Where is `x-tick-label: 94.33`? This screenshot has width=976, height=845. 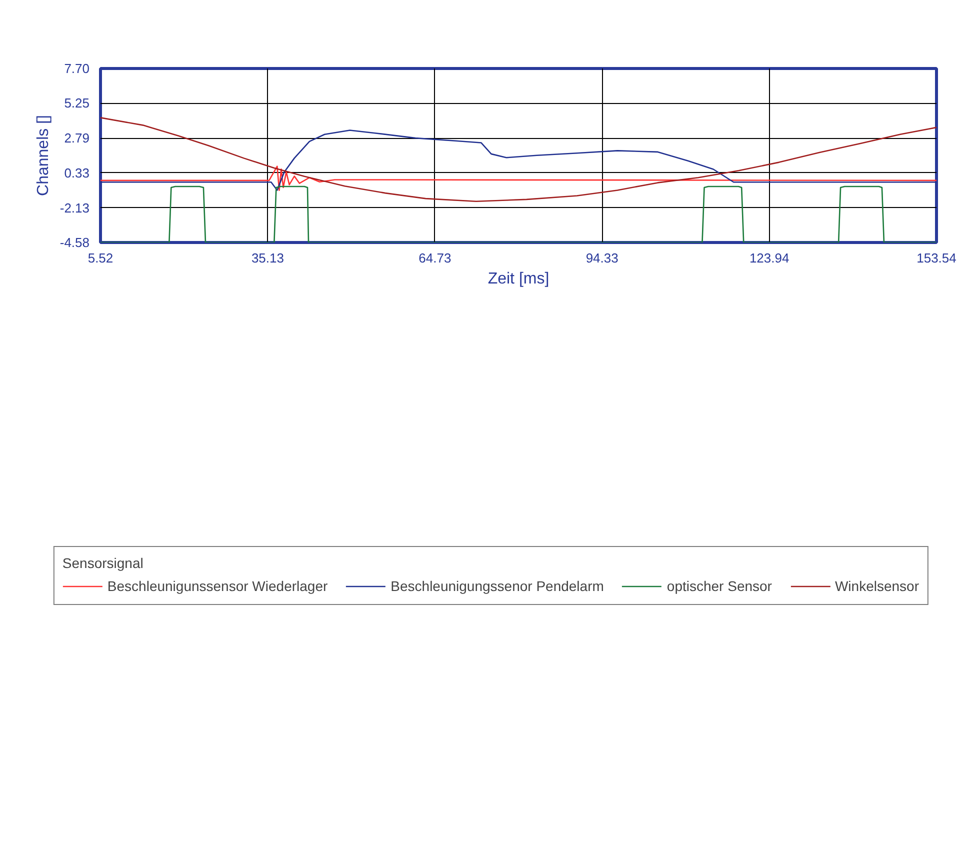 x-tick-label: 94.33 is located at coordinates (602, 258).